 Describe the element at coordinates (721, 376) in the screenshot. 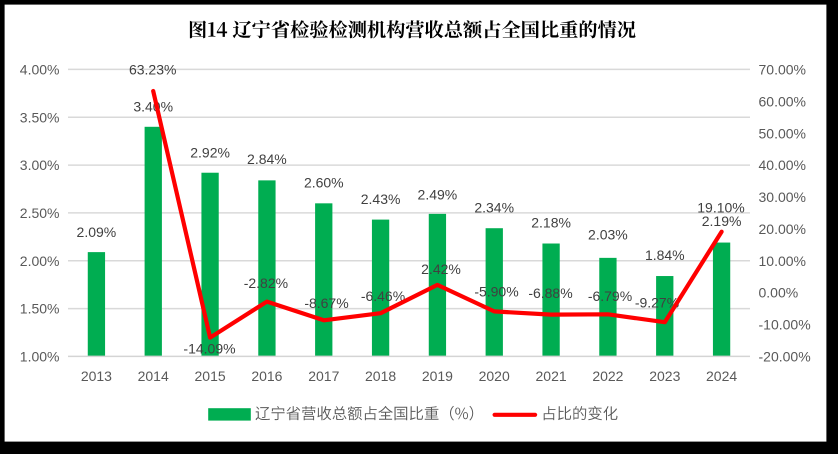

I see `svg-text: 2024` at that location.